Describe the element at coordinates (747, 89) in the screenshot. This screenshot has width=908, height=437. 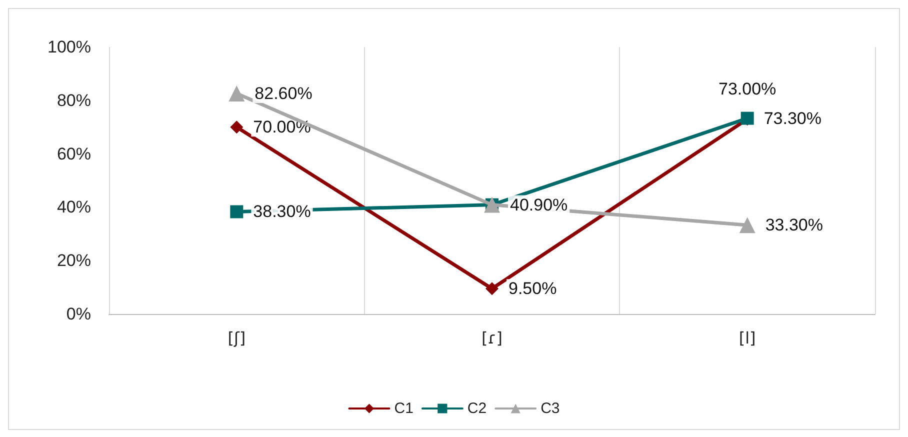
I see `data-label: 73.00%` at that location.